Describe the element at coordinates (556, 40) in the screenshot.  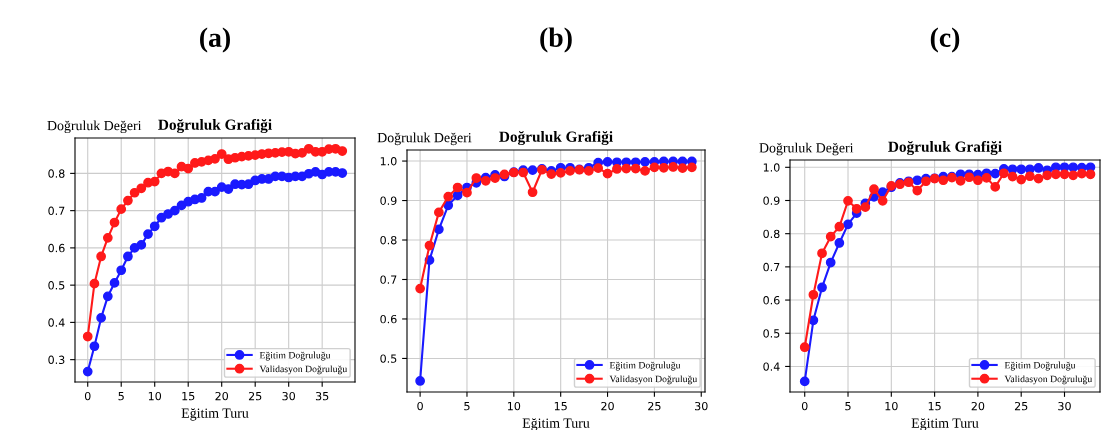
I see `text: (b)` at that location.